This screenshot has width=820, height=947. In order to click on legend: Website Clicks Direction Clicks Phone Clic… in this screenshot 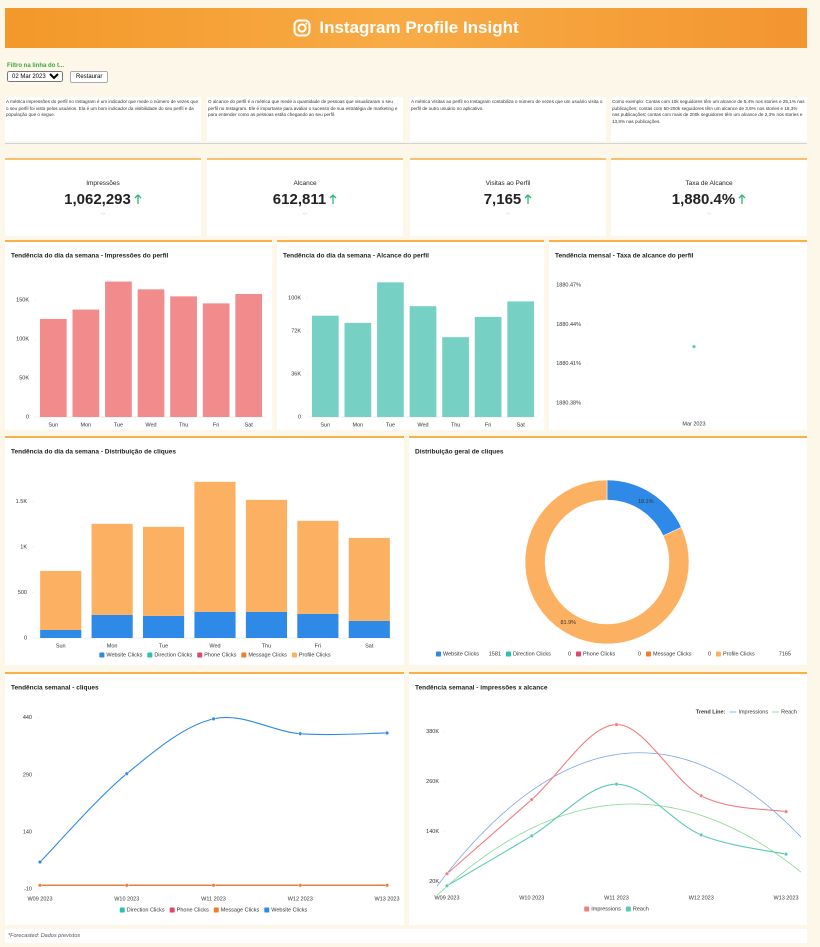, I will do `click(215, 655)`.